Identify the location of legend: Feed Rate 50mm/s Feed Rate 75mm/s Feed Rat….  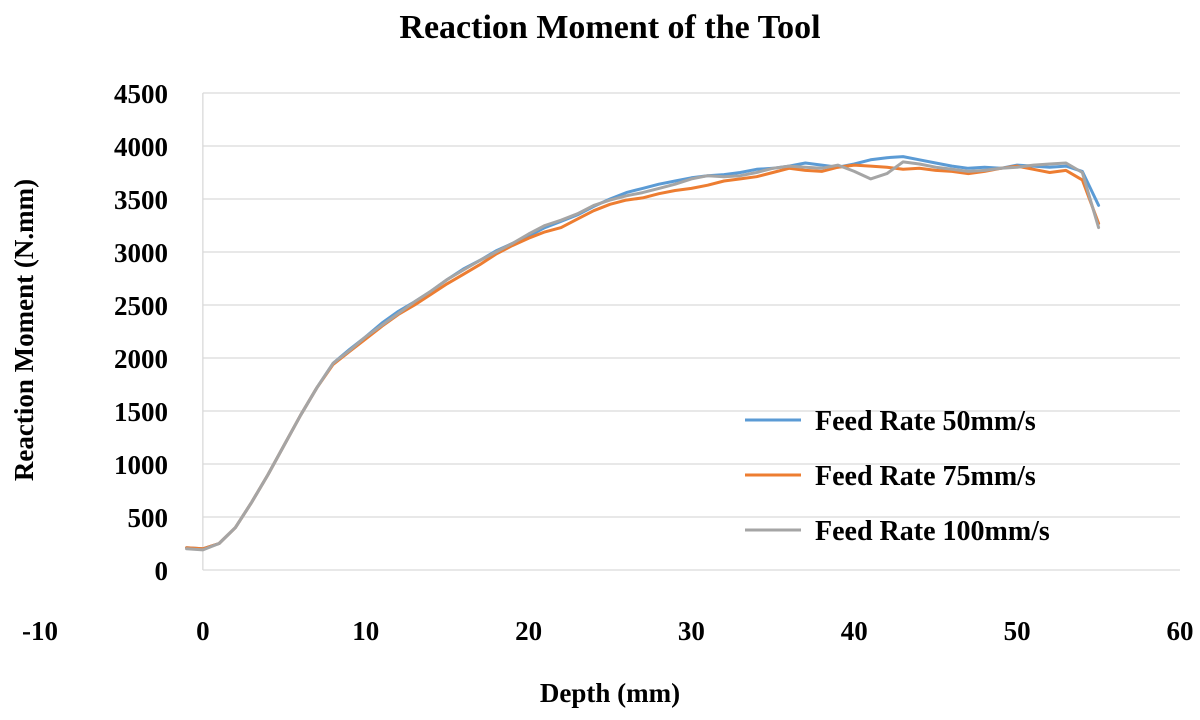
(897, 476).